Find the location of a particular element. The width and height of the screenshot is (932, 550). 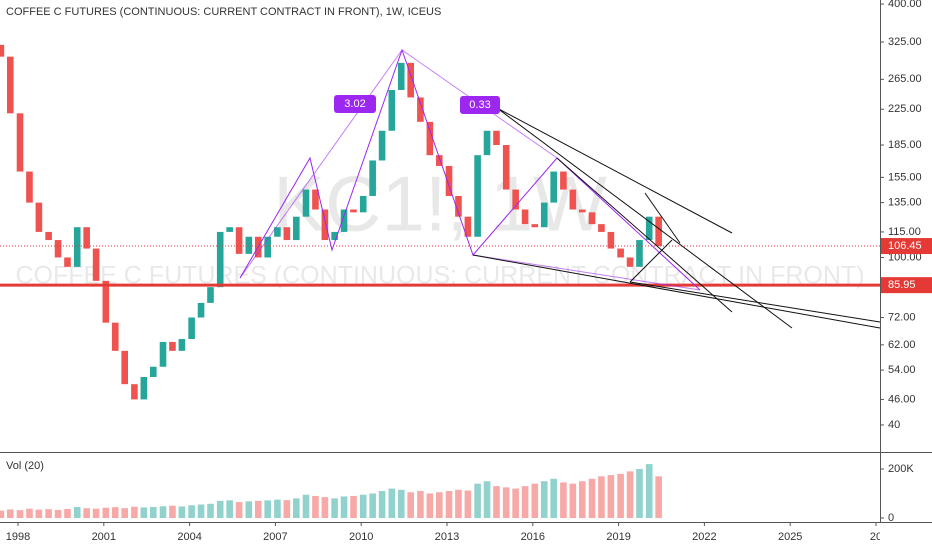

x-tick-label: 2013 is located at coordinates (447, 537).